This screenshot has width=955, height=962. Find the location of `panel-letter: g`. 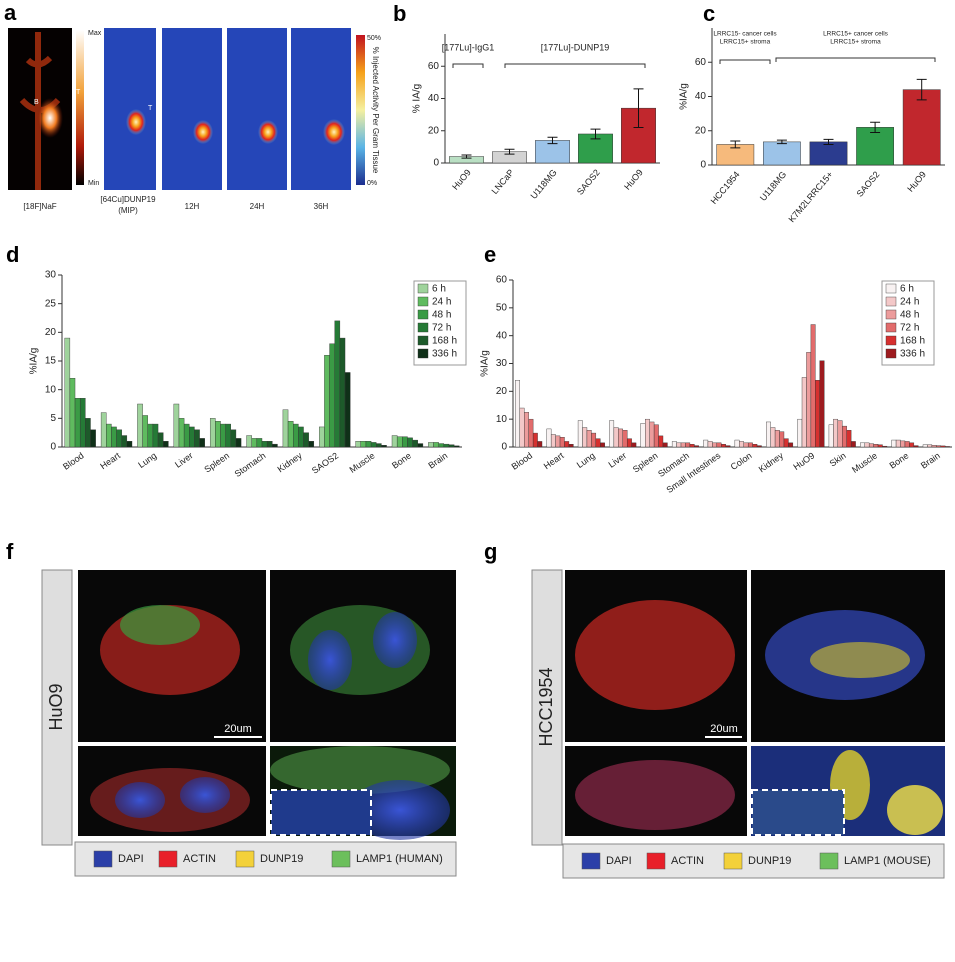

panel-letter: g is located at coordinates (490, 551).